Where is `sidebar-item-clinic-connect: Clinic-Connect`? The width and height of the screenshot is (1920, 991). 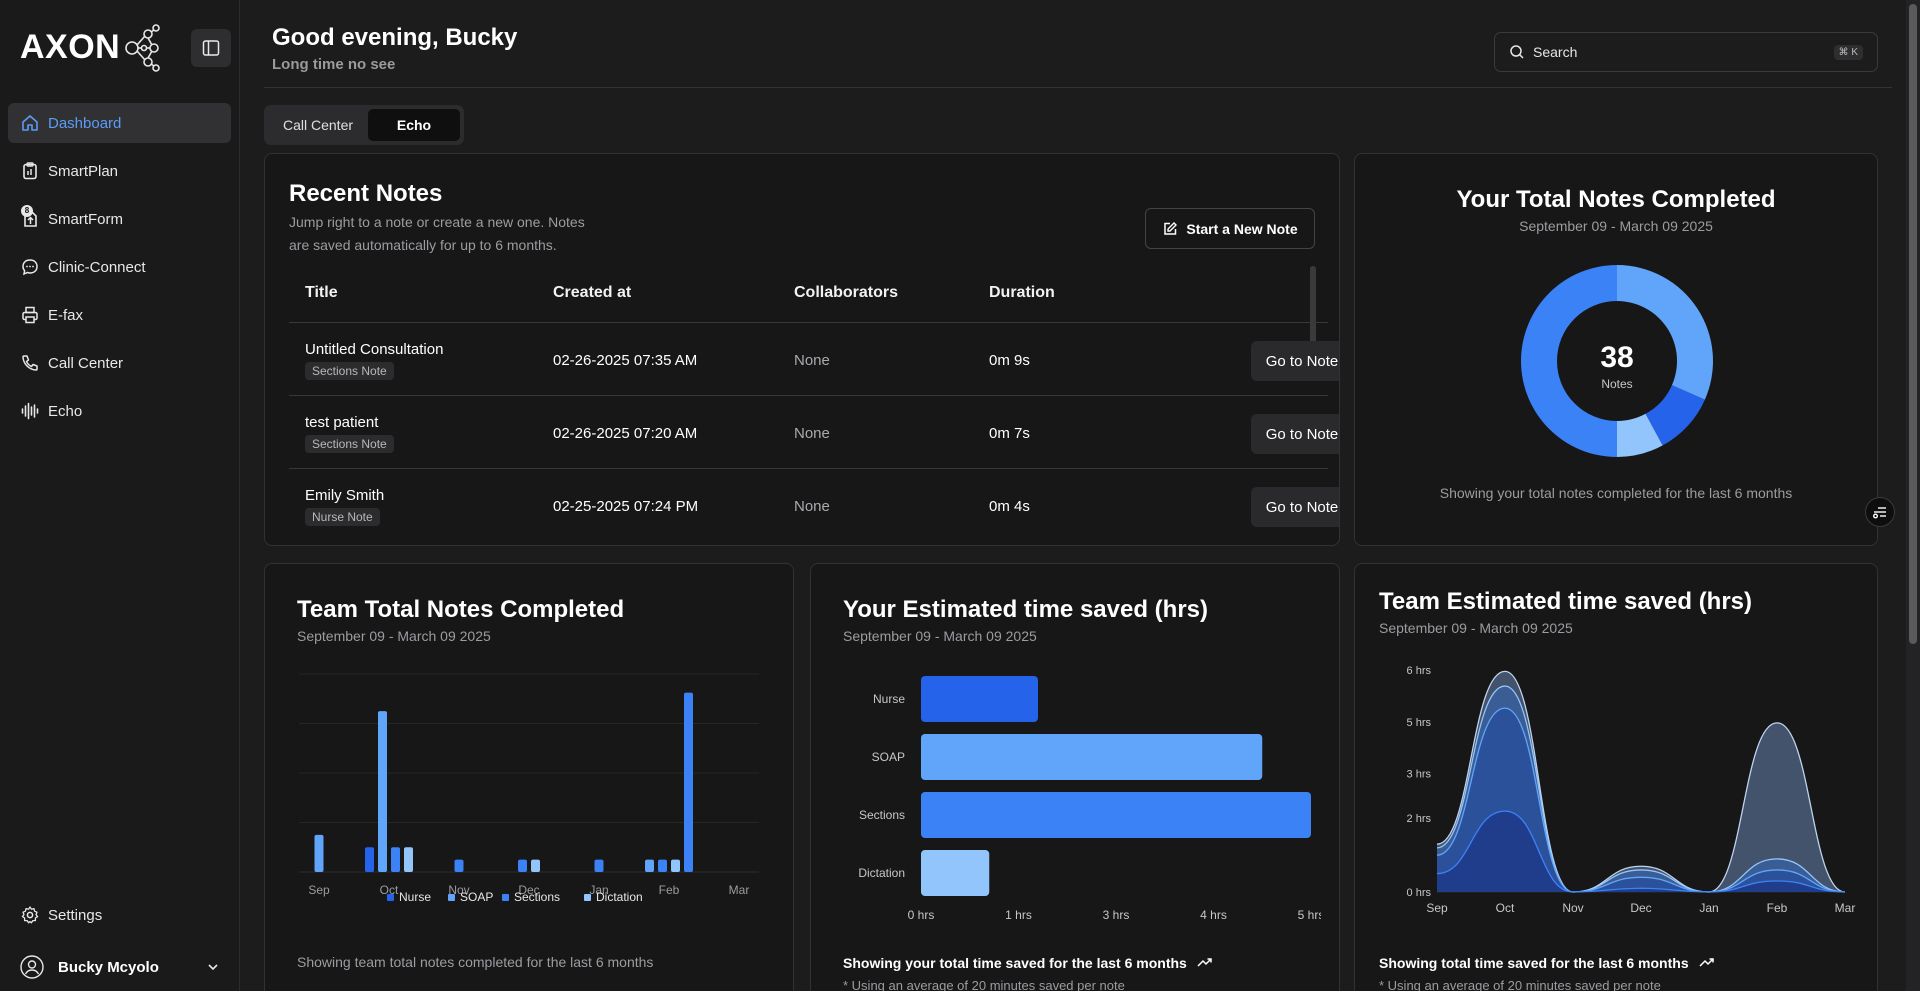 sidebar-item-clinic-connect: Clinic-Connect is located at coordinates (119, 267).